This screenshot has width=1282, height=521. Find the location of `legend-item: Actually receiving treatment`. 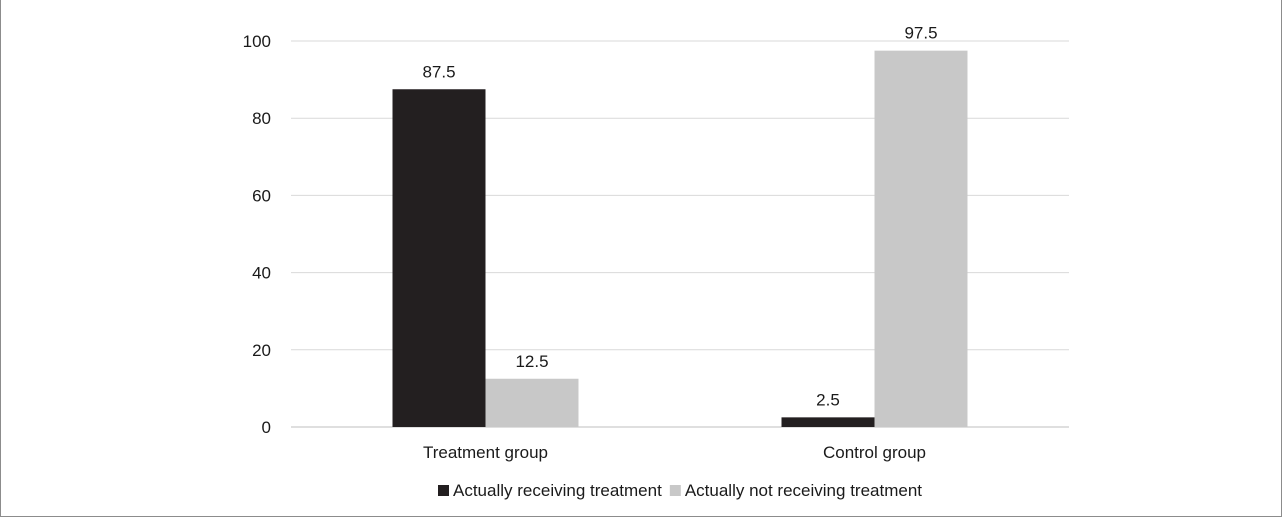

legend-item: Actually receiving treatment is located at coordinates (550, 490).